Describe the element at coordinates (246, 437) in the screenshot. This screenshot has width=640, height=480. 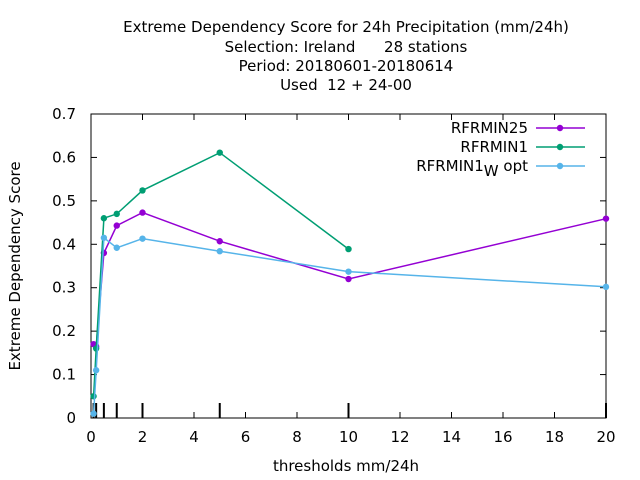
I see `x-tick-label: 6` at that location.